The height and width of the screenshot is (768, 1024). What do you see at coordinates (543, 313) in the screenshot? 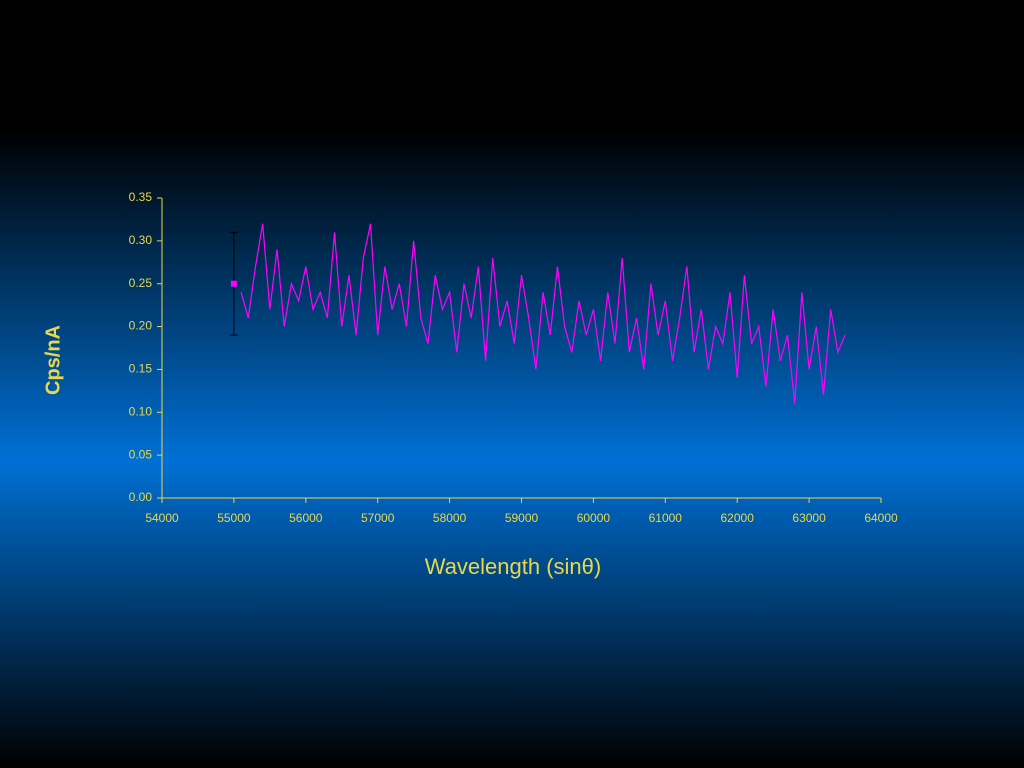
I see `data-line` at bounding box center [543, 313].